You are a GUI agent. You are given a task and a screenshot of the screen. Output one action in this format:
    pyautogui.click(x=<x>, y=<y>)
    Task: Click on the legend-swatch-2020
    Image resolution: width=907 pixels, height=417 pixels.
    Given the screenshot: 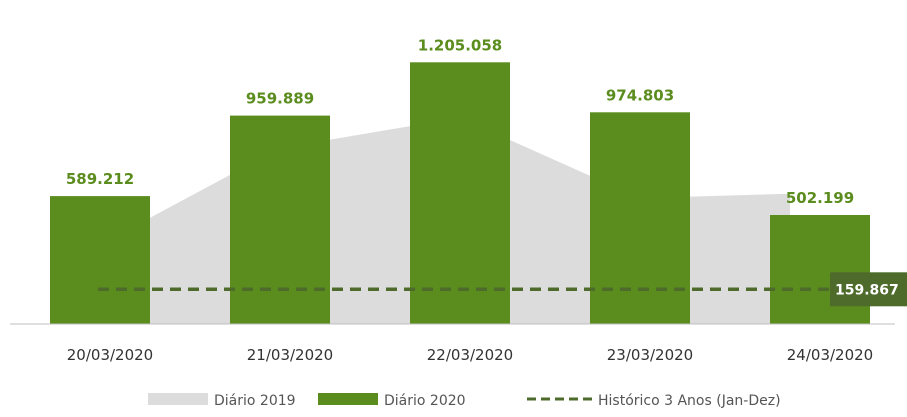 What is the action you would take?
    pyautogui.click(x=348, y=399)
    